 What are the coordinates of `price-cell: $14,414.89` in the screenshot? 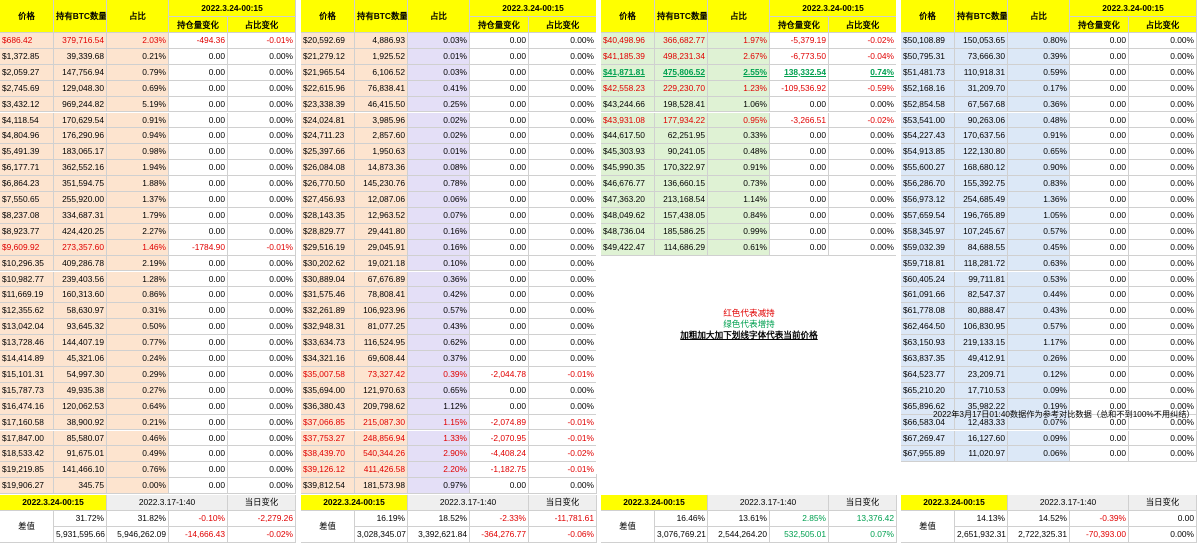 It's located at (27, 359).